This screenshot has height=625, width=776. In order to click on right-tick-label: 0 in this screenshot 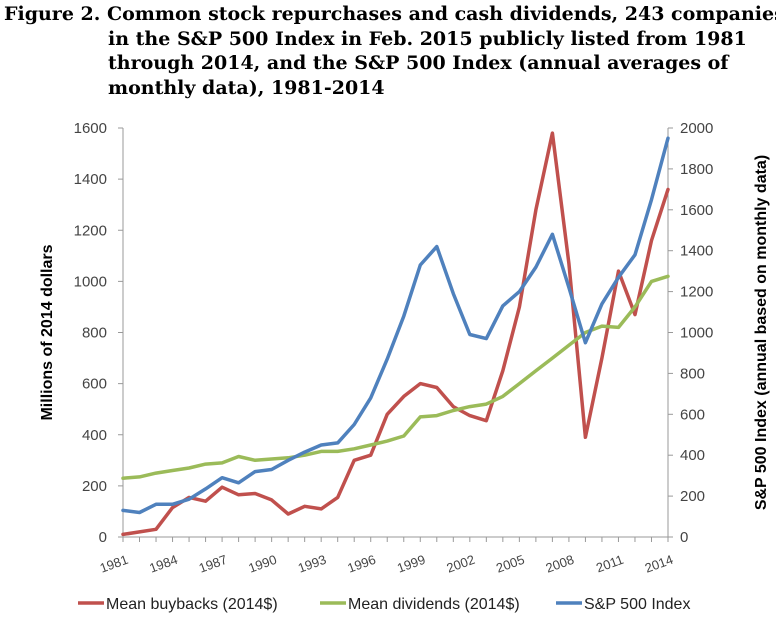, I will do `click(684, 537)`.